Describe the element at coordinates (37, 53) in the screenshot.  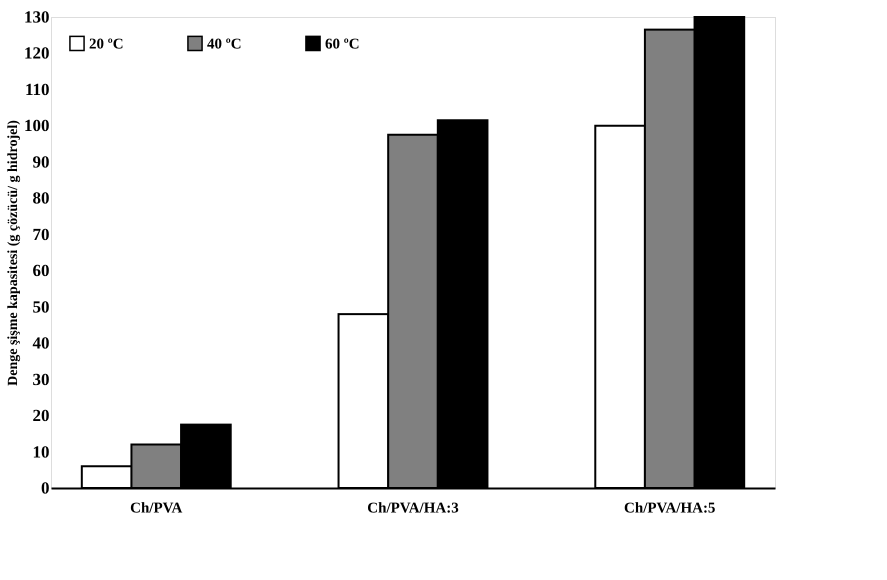
I see `y-tick-label: 120` at that location.